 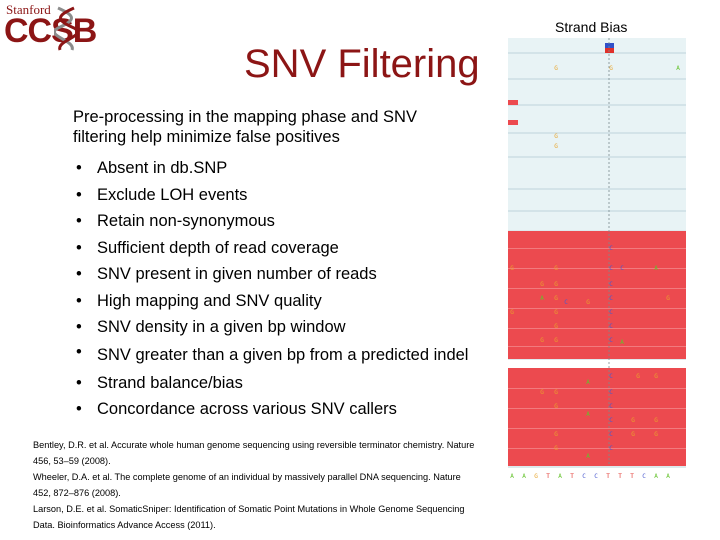 What do you see at coordinates (283, 327) in the screenshot?
I see `list-item: SNV density in a given bp window` at bounding box center [283, 327].